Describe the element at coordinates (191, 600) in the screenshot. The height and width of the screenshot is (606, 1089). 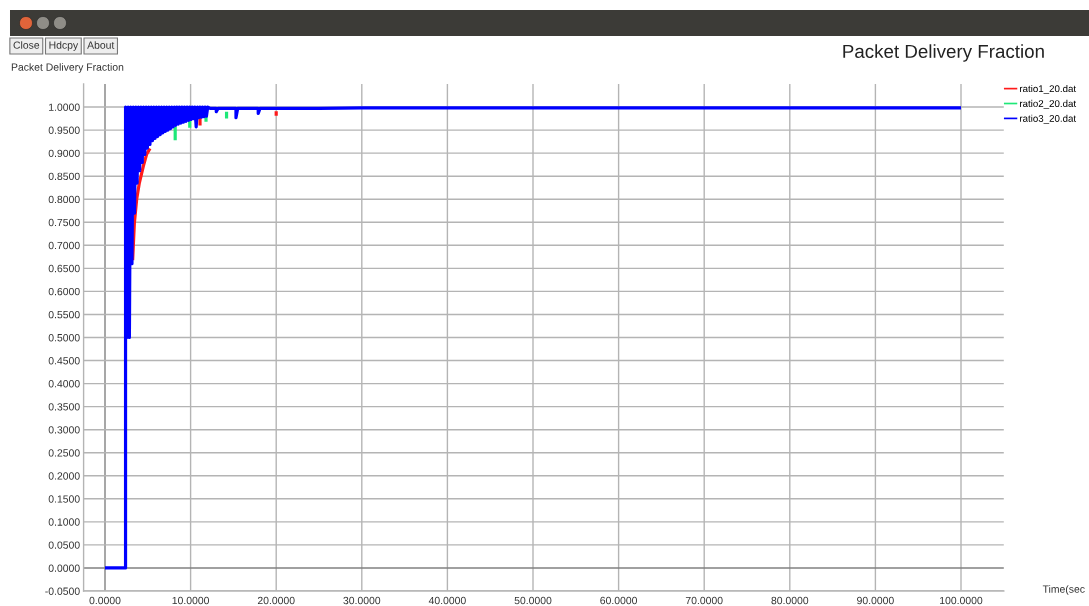
I see `x-tick-label: 10.0000` at that location.